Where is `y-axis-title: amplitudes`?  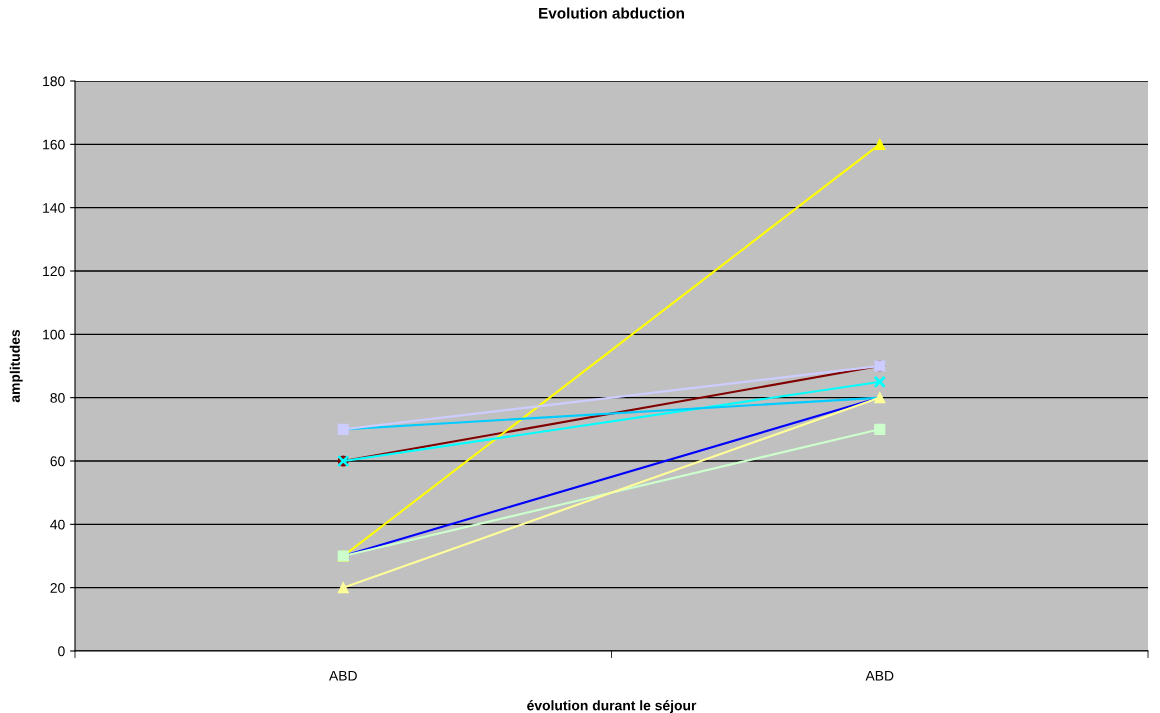 y-axis-title: amplitudes is located at coordinates (16, 366).